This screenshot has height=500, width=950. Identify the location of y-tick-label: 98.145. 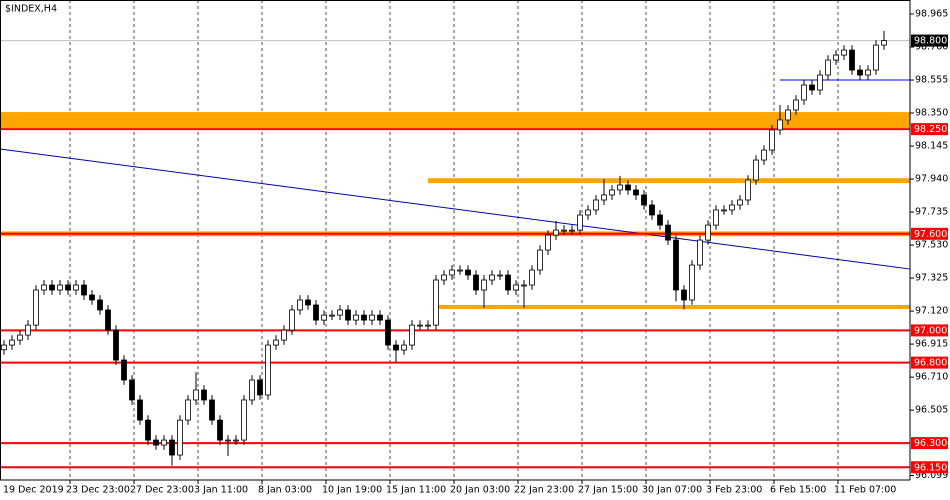
(931, 146).